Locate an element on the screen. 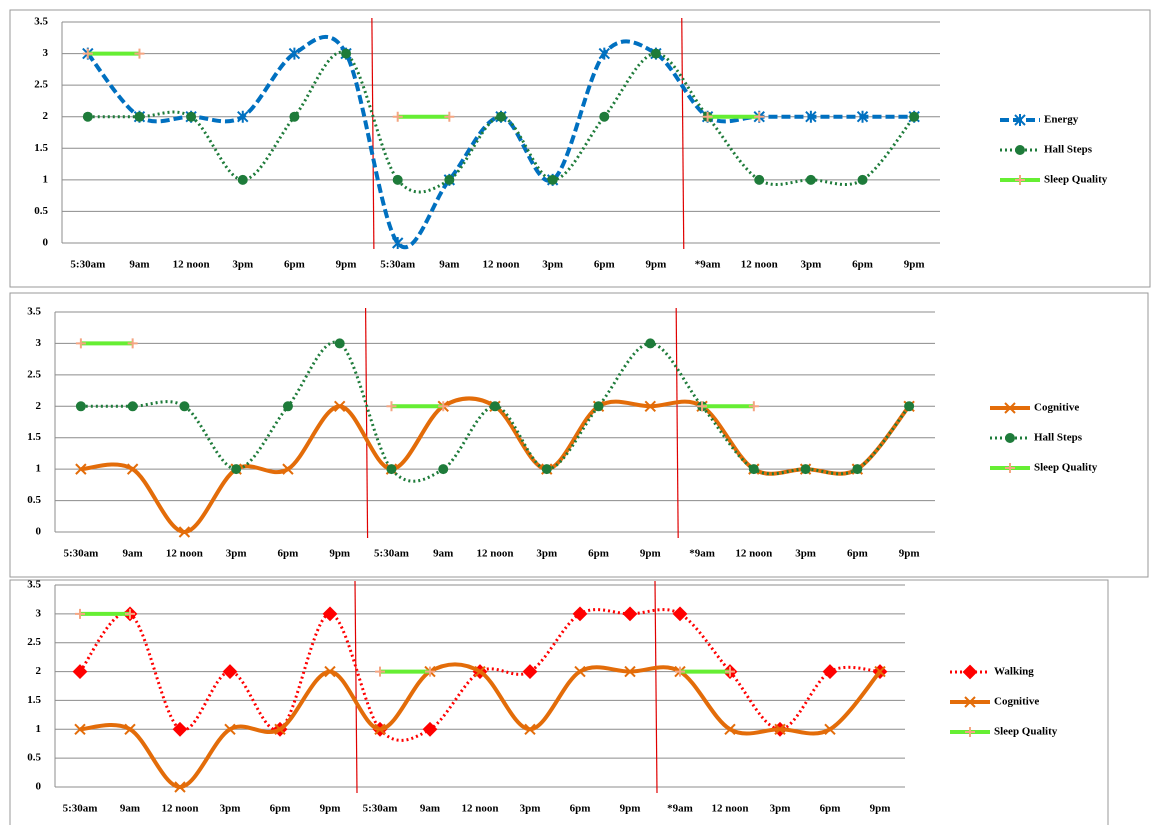 Image resolution: width=1152 pixels, height=825 pixels. x-tick-label: 9am is located at coordinates (430, 809).